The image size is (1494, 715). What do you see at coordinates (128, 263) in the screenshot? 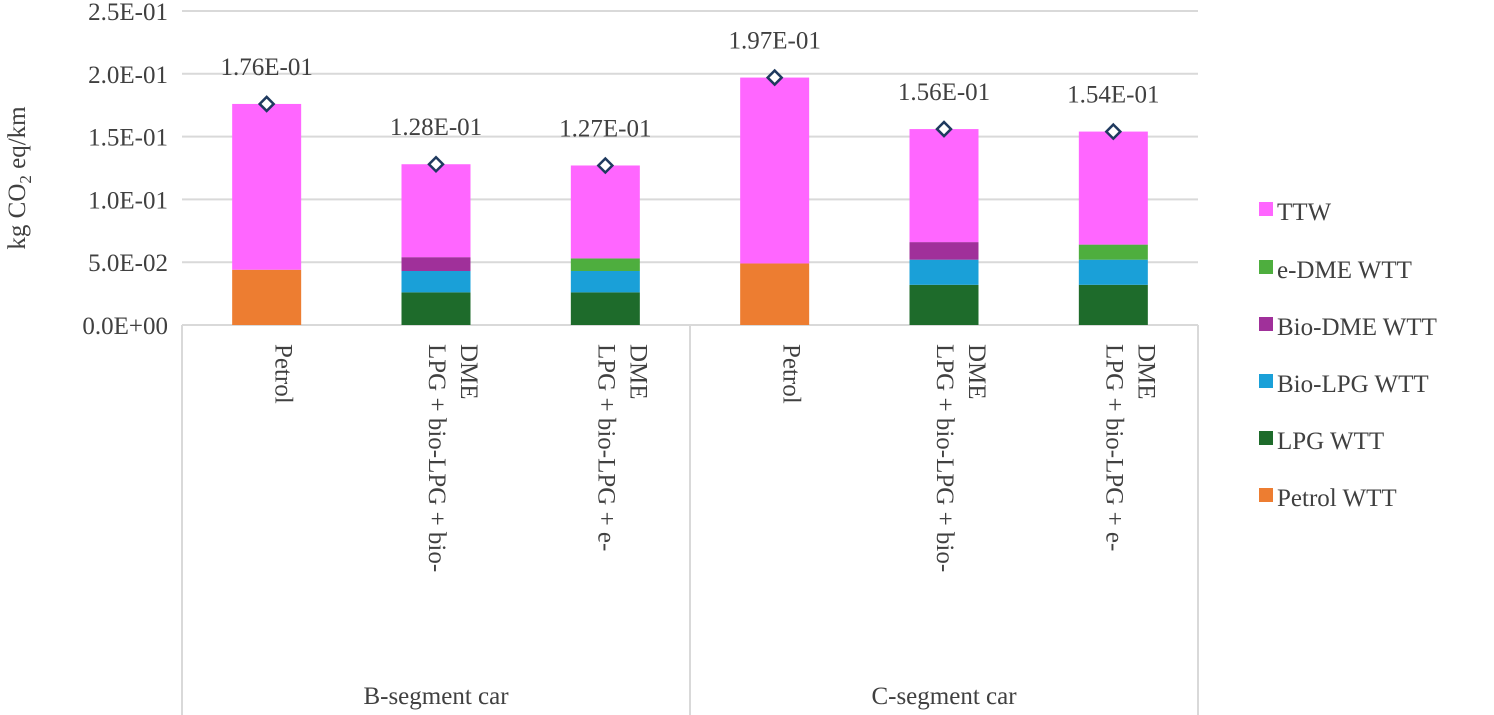
I see `y-tick-label: 5.0E-02` at bounding box center [128, 263].